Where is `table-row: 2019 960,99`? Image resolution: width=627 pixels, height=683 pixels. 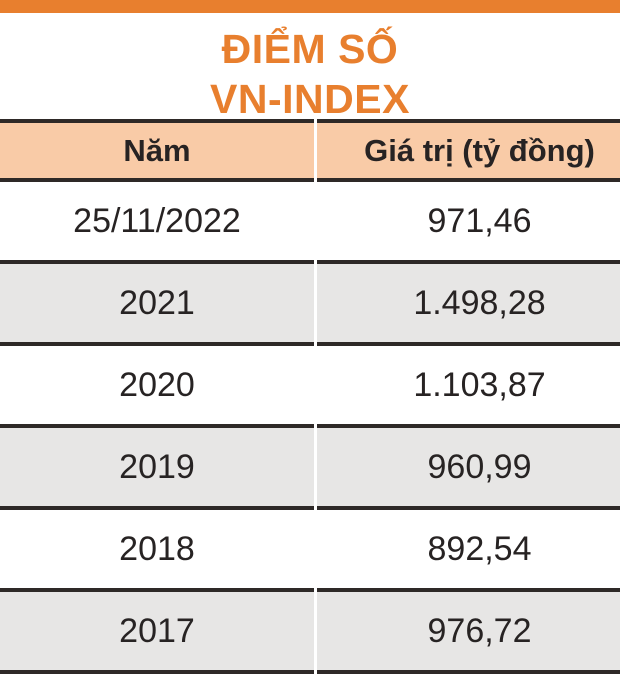 table-row: 2019 960,99 is located at coordinates (310, 469).